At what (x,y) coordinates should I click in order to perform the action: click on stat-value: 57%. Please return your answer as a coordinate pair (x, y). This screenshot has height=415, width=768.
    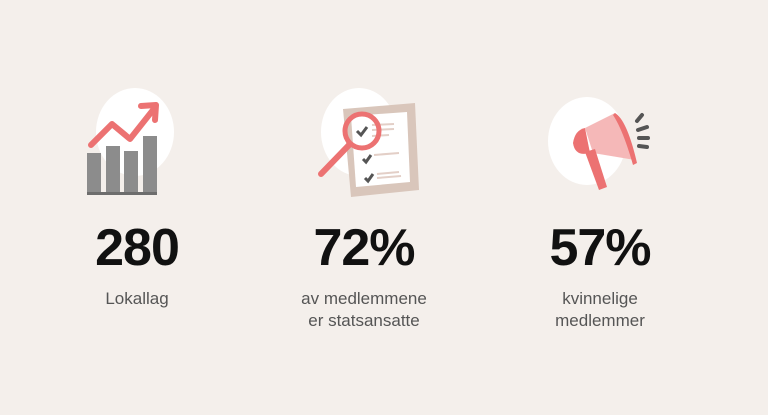
    Looking at the image, I should click on (600, 248).